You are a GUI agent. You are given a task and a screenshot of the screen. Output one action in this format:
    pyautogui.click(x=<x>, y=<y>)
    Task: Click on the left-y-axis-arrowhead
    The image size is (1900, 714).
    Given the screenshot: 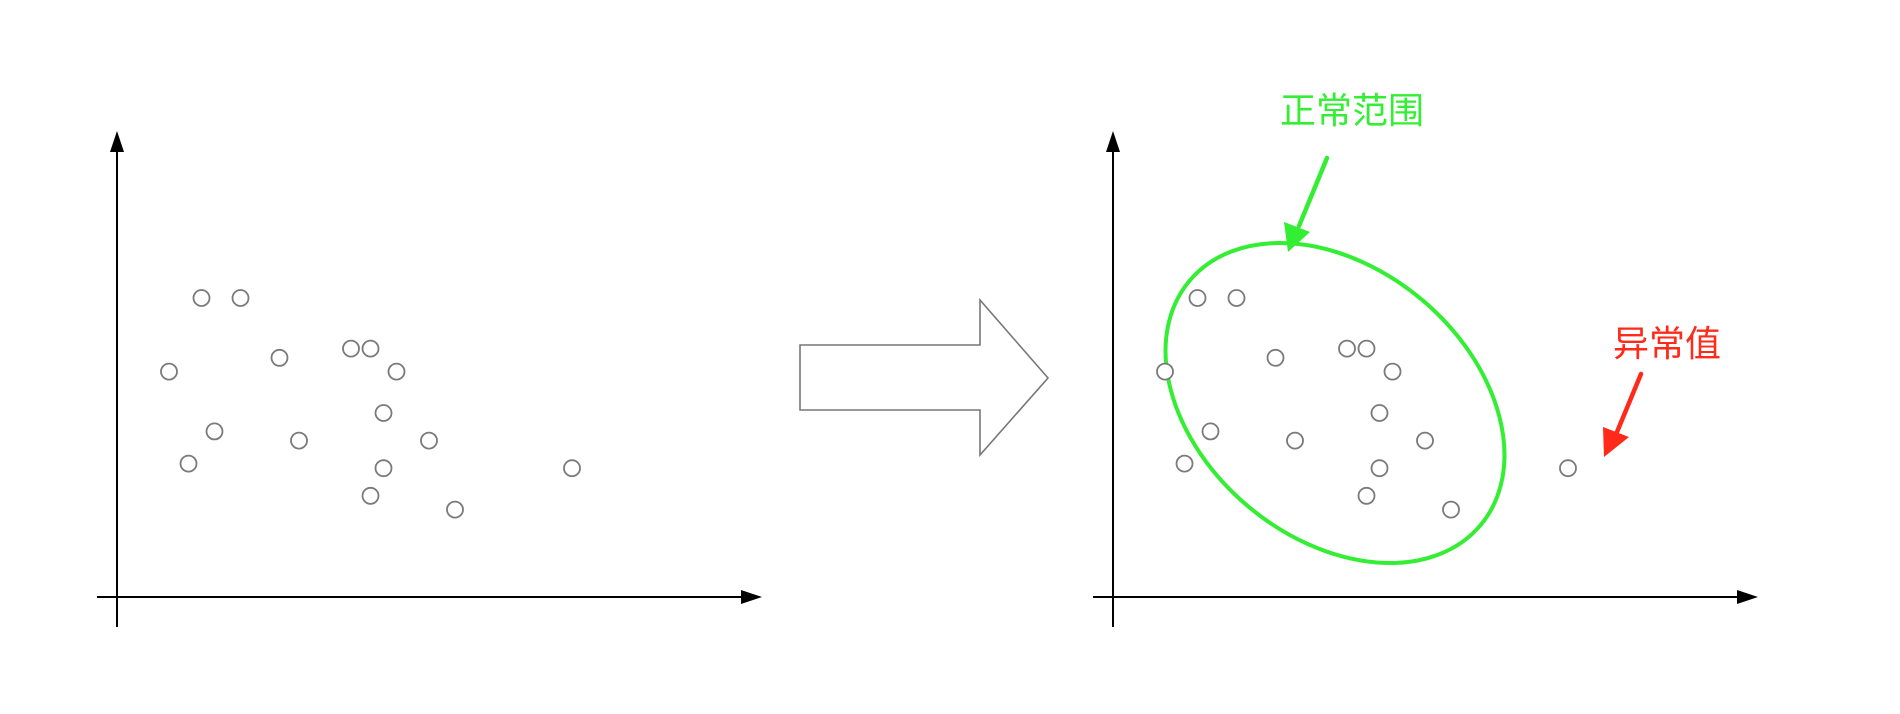 What is the action you would take?
    pyautogui.click(x=117, y=141)
    